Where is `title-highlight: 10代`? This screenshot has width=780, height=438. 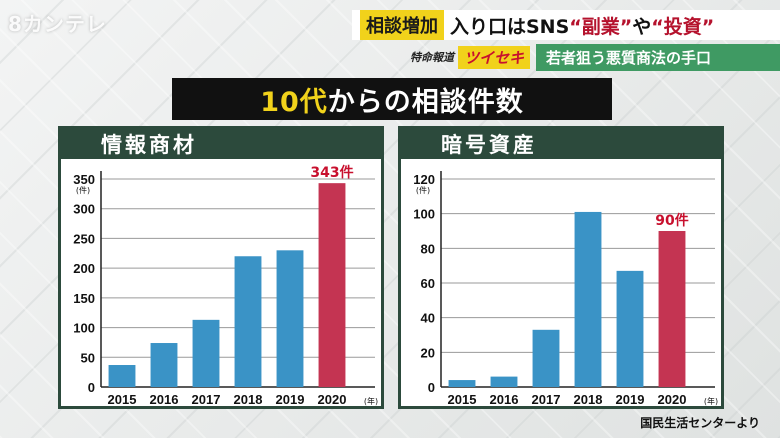
title-highlight: 10代 is located at coordinates (294, 102).